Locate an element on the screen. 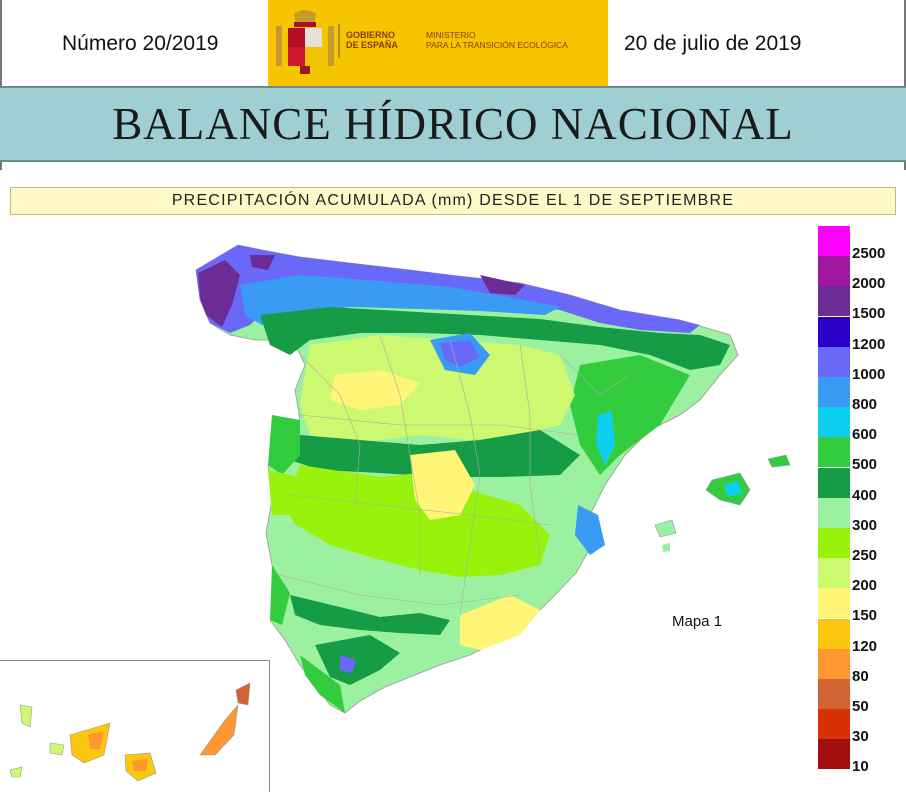 Image resolution: width=906 pixels, height=792 pixels. government-text: GOBIERNO DE ESPAÑA is located at coordinates (372, 40).